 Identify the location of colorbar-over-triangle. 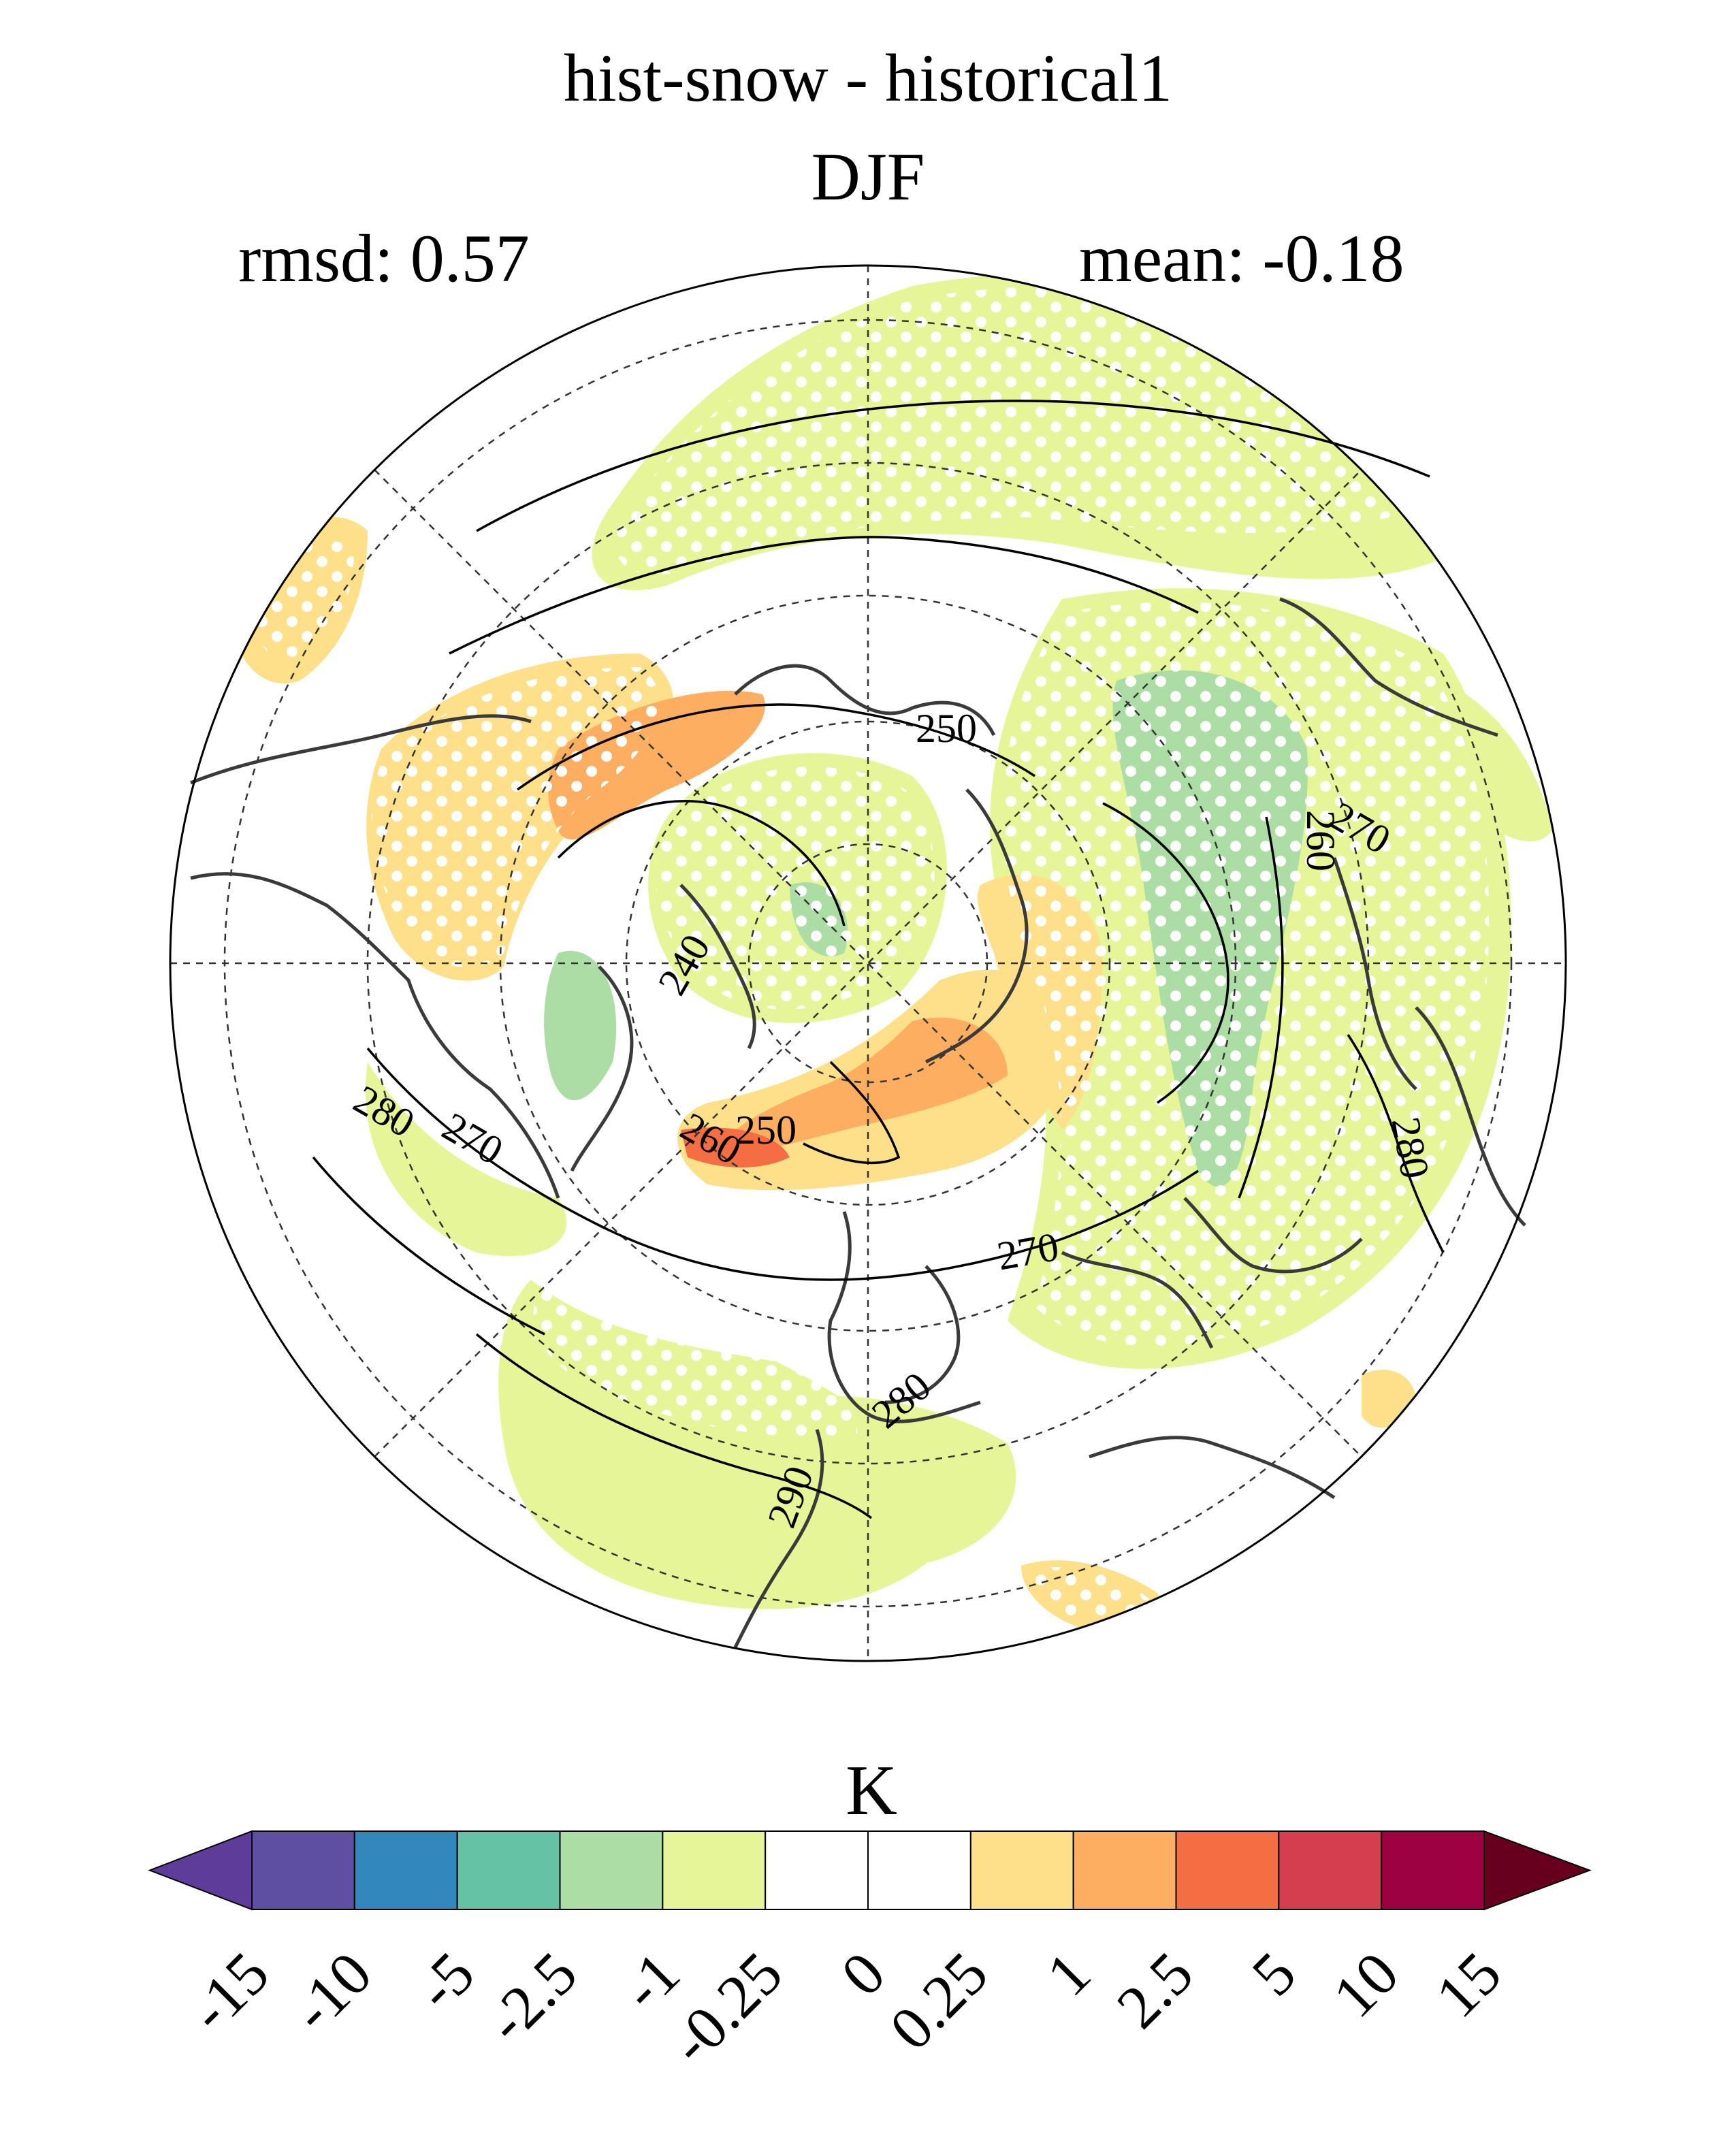
(1537, 1870).